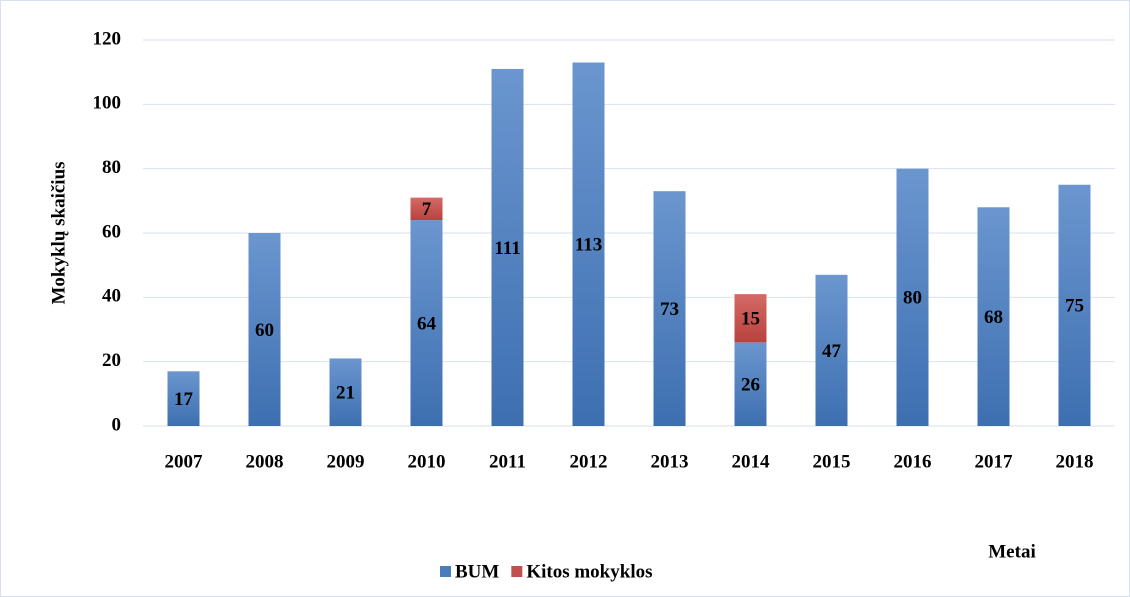 This screenshot has width=1130, height=597. I want to click on data-label: 73, so click(669, 309).